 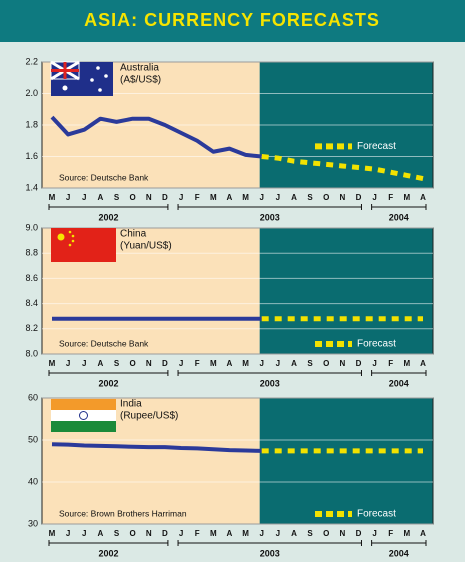 I want to click on title-bar, so click(x=232, y=21).